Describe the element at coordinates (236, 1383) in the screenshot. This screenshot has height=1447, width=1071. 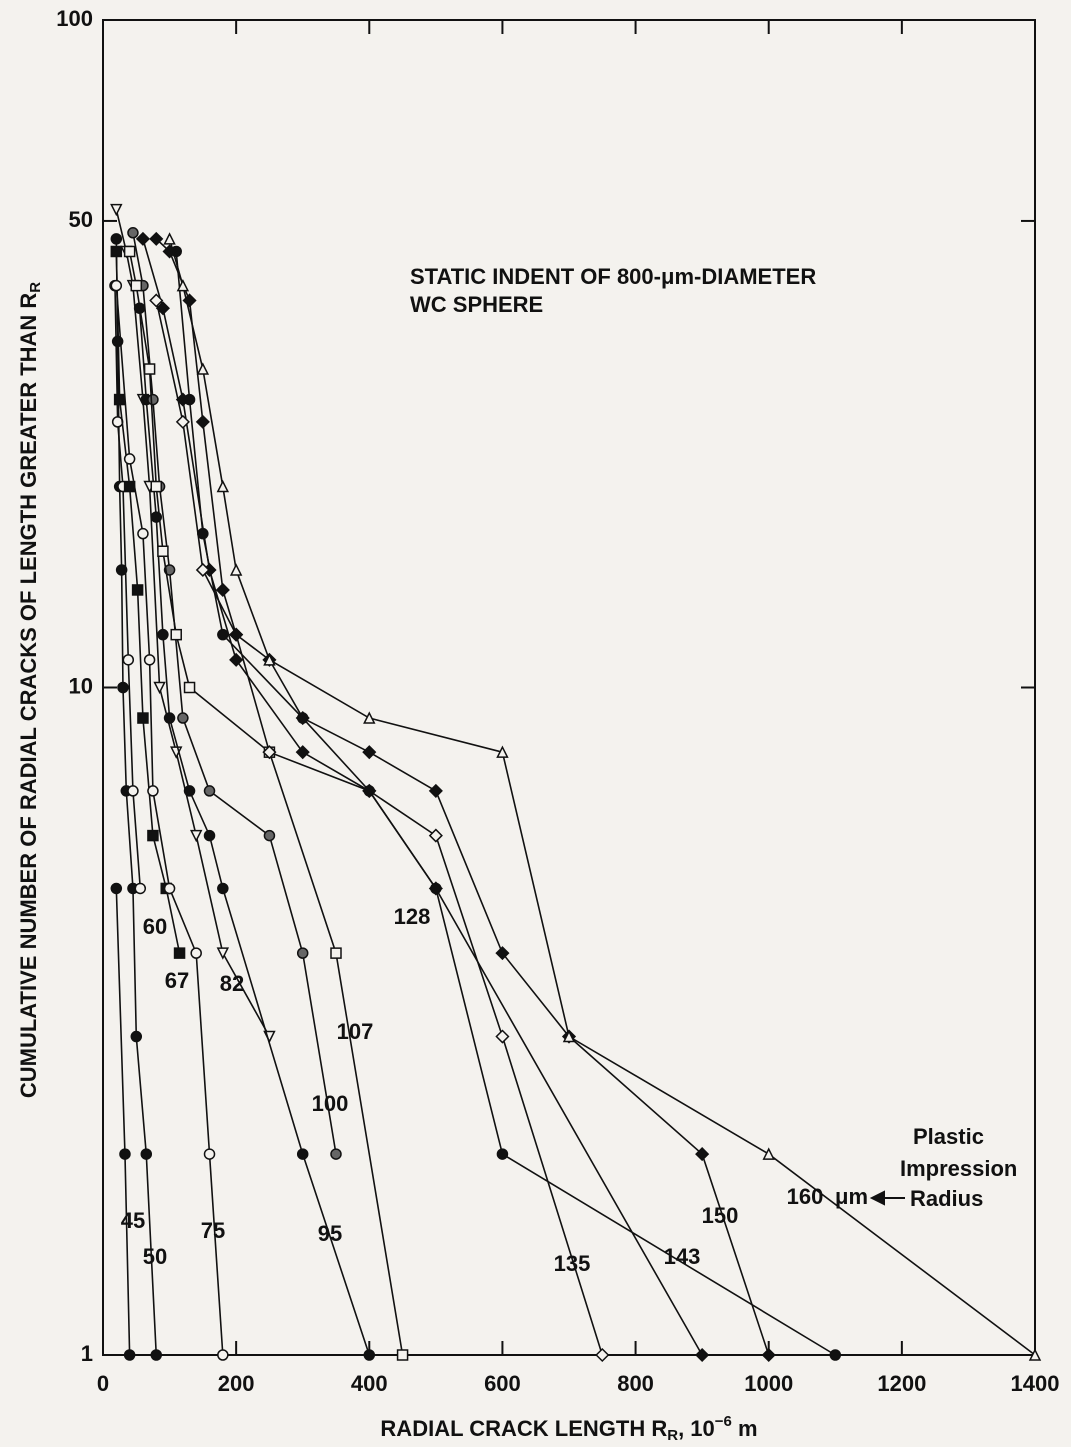
I see `x-tick-label: 200` at that location.